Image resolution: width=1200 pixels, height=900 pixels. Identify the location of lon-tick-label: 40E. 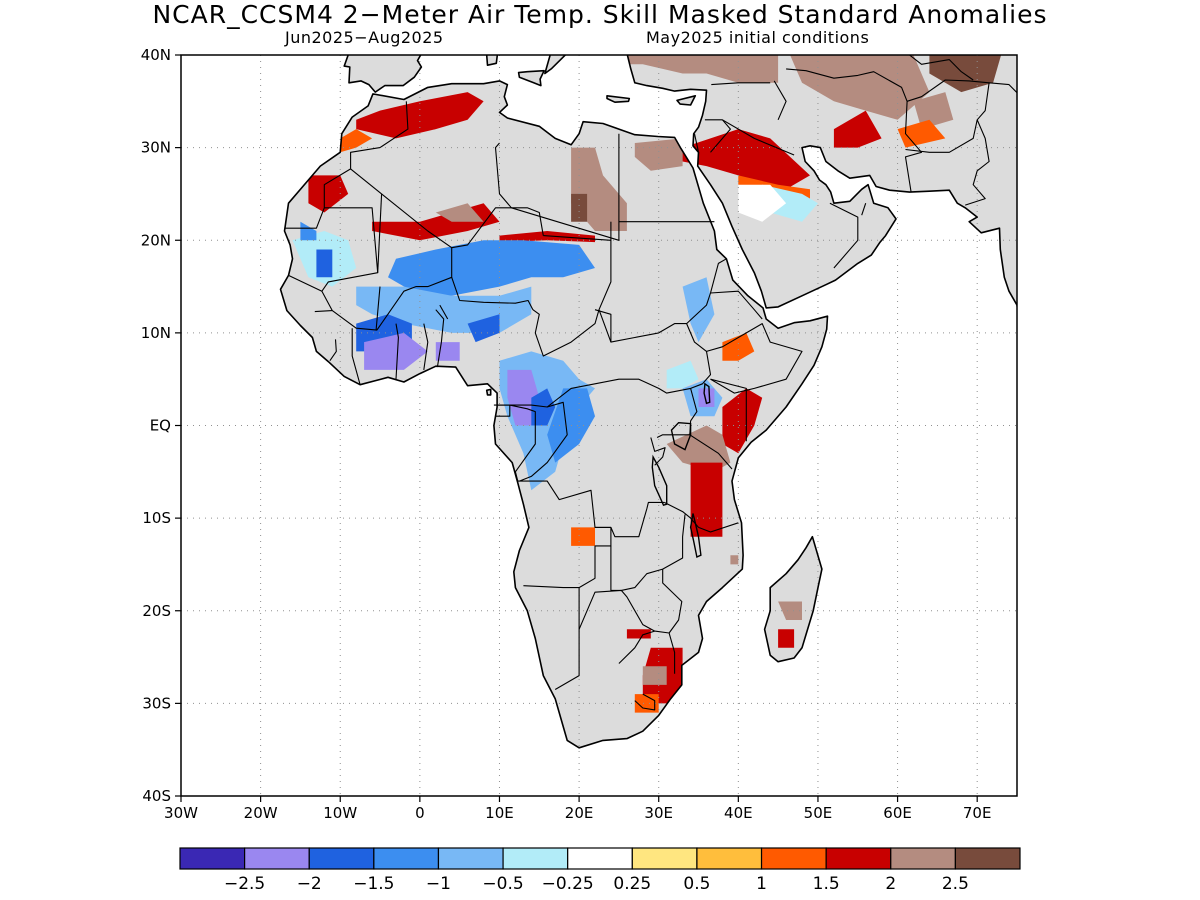
(738, 813).